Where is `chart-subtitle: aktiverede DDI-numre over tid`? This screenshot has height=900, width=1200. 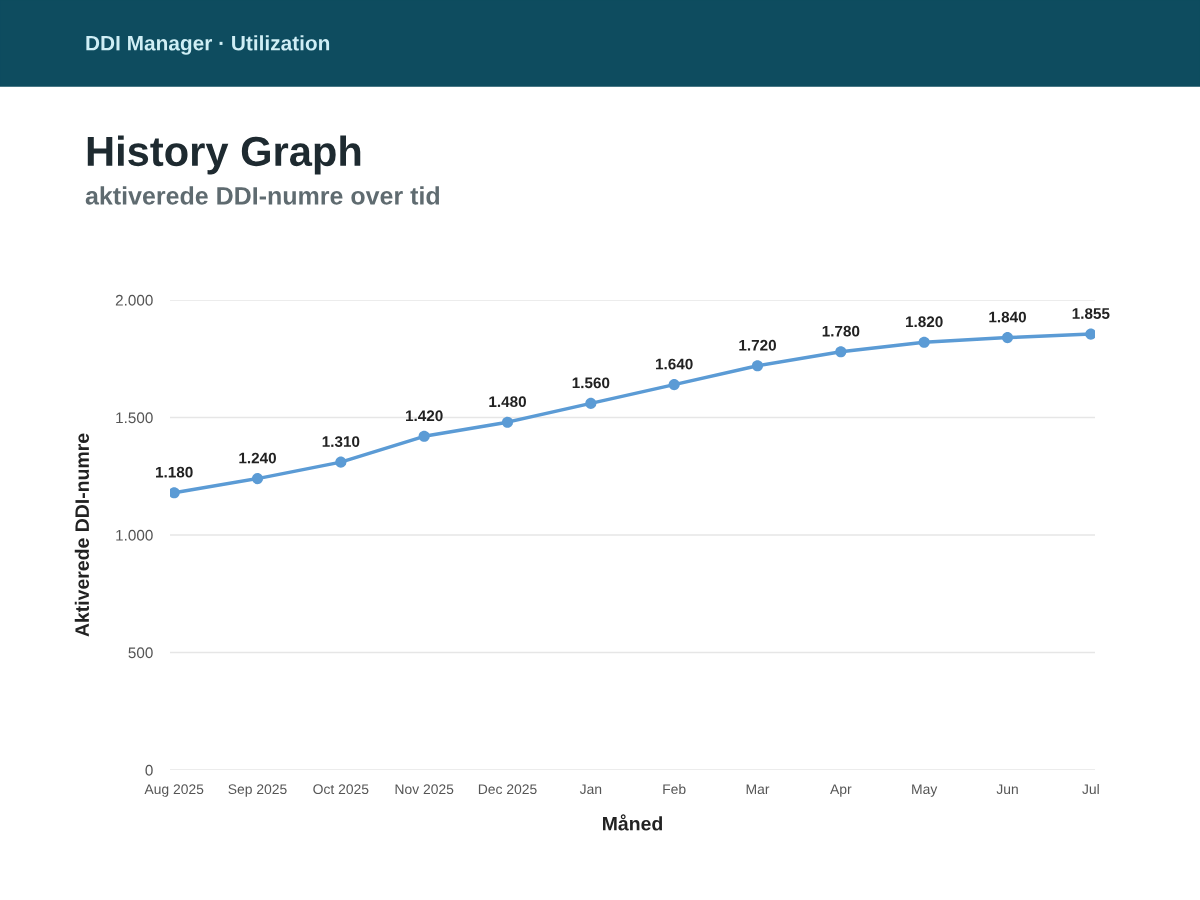
chart-subtitle: aktiverede DDI-numre over tid is located at coordinates (262, 195).